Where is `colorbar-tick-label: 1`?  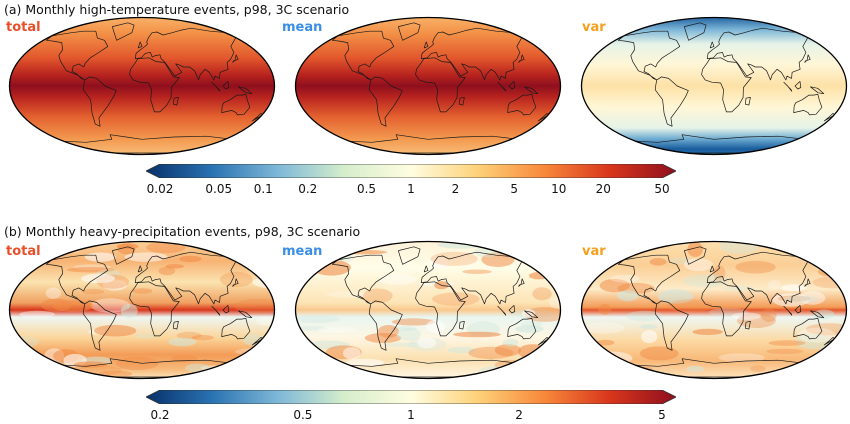 colorbar-tick-label: 1 is located at coordinates (411, 415).